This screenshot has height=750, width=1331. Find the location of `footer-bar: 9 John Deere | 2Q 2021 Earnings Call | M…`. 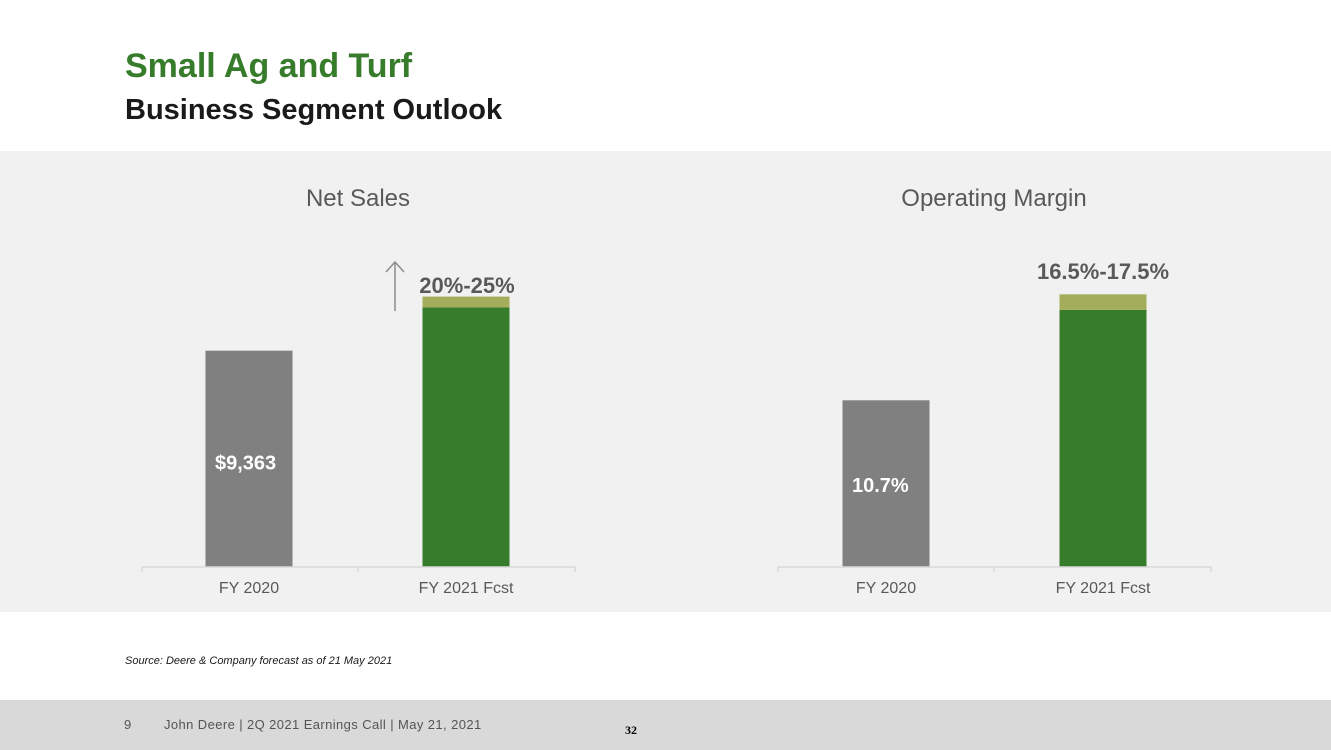

footer-bar: 9 John Deere | 2Q 2021 Earnings Call | M… is located at coordinates (665, 725).